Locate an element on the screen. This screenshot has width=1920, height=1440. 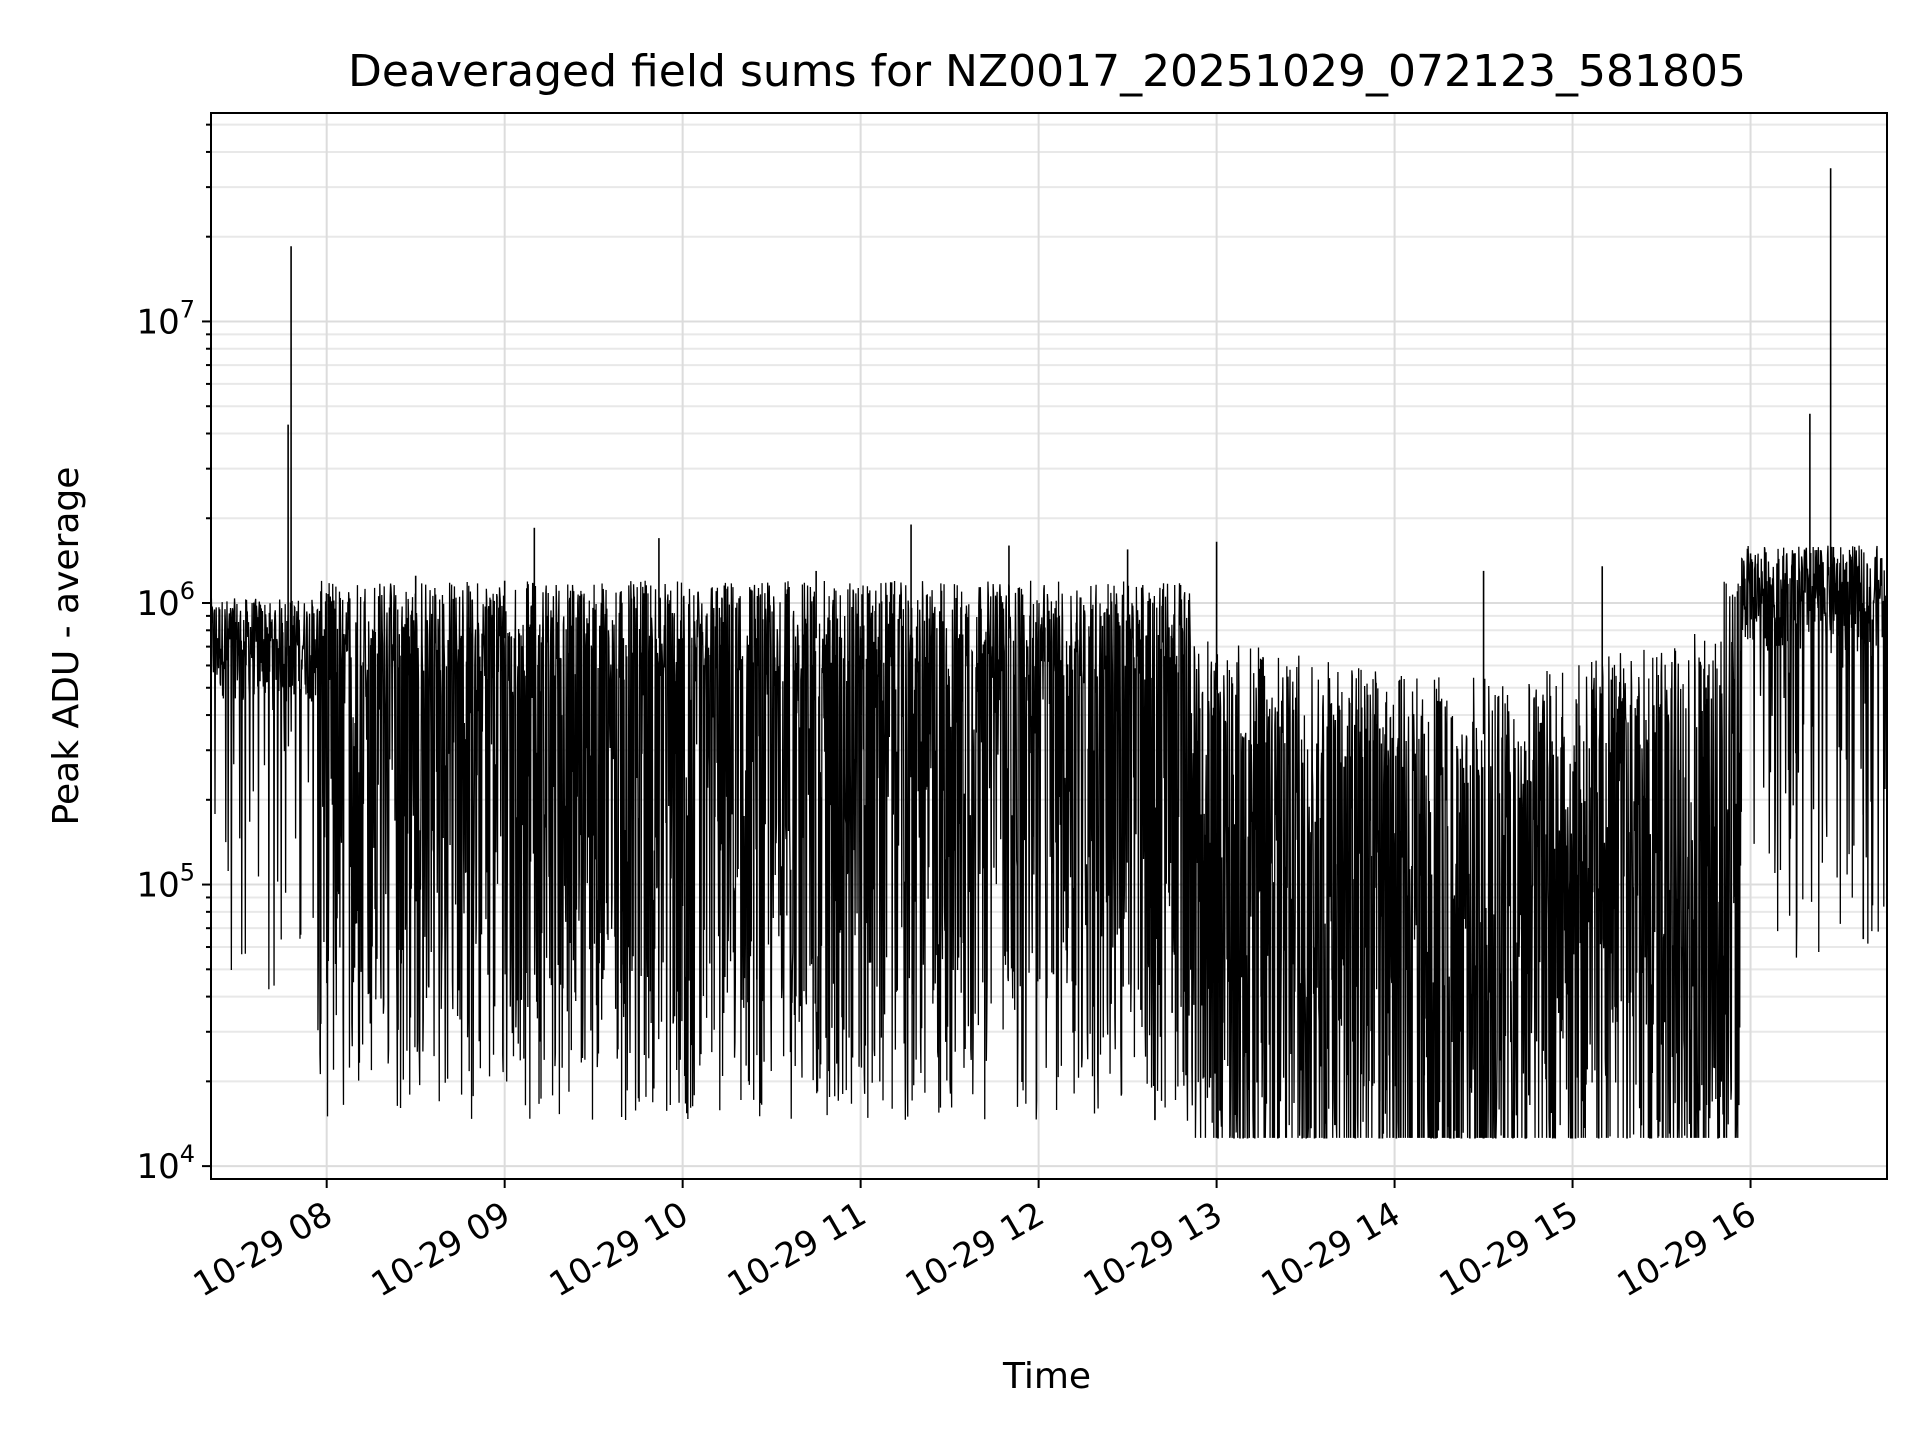
x-tick-label: 10-29 09 is located at coordinates (441, 1249).